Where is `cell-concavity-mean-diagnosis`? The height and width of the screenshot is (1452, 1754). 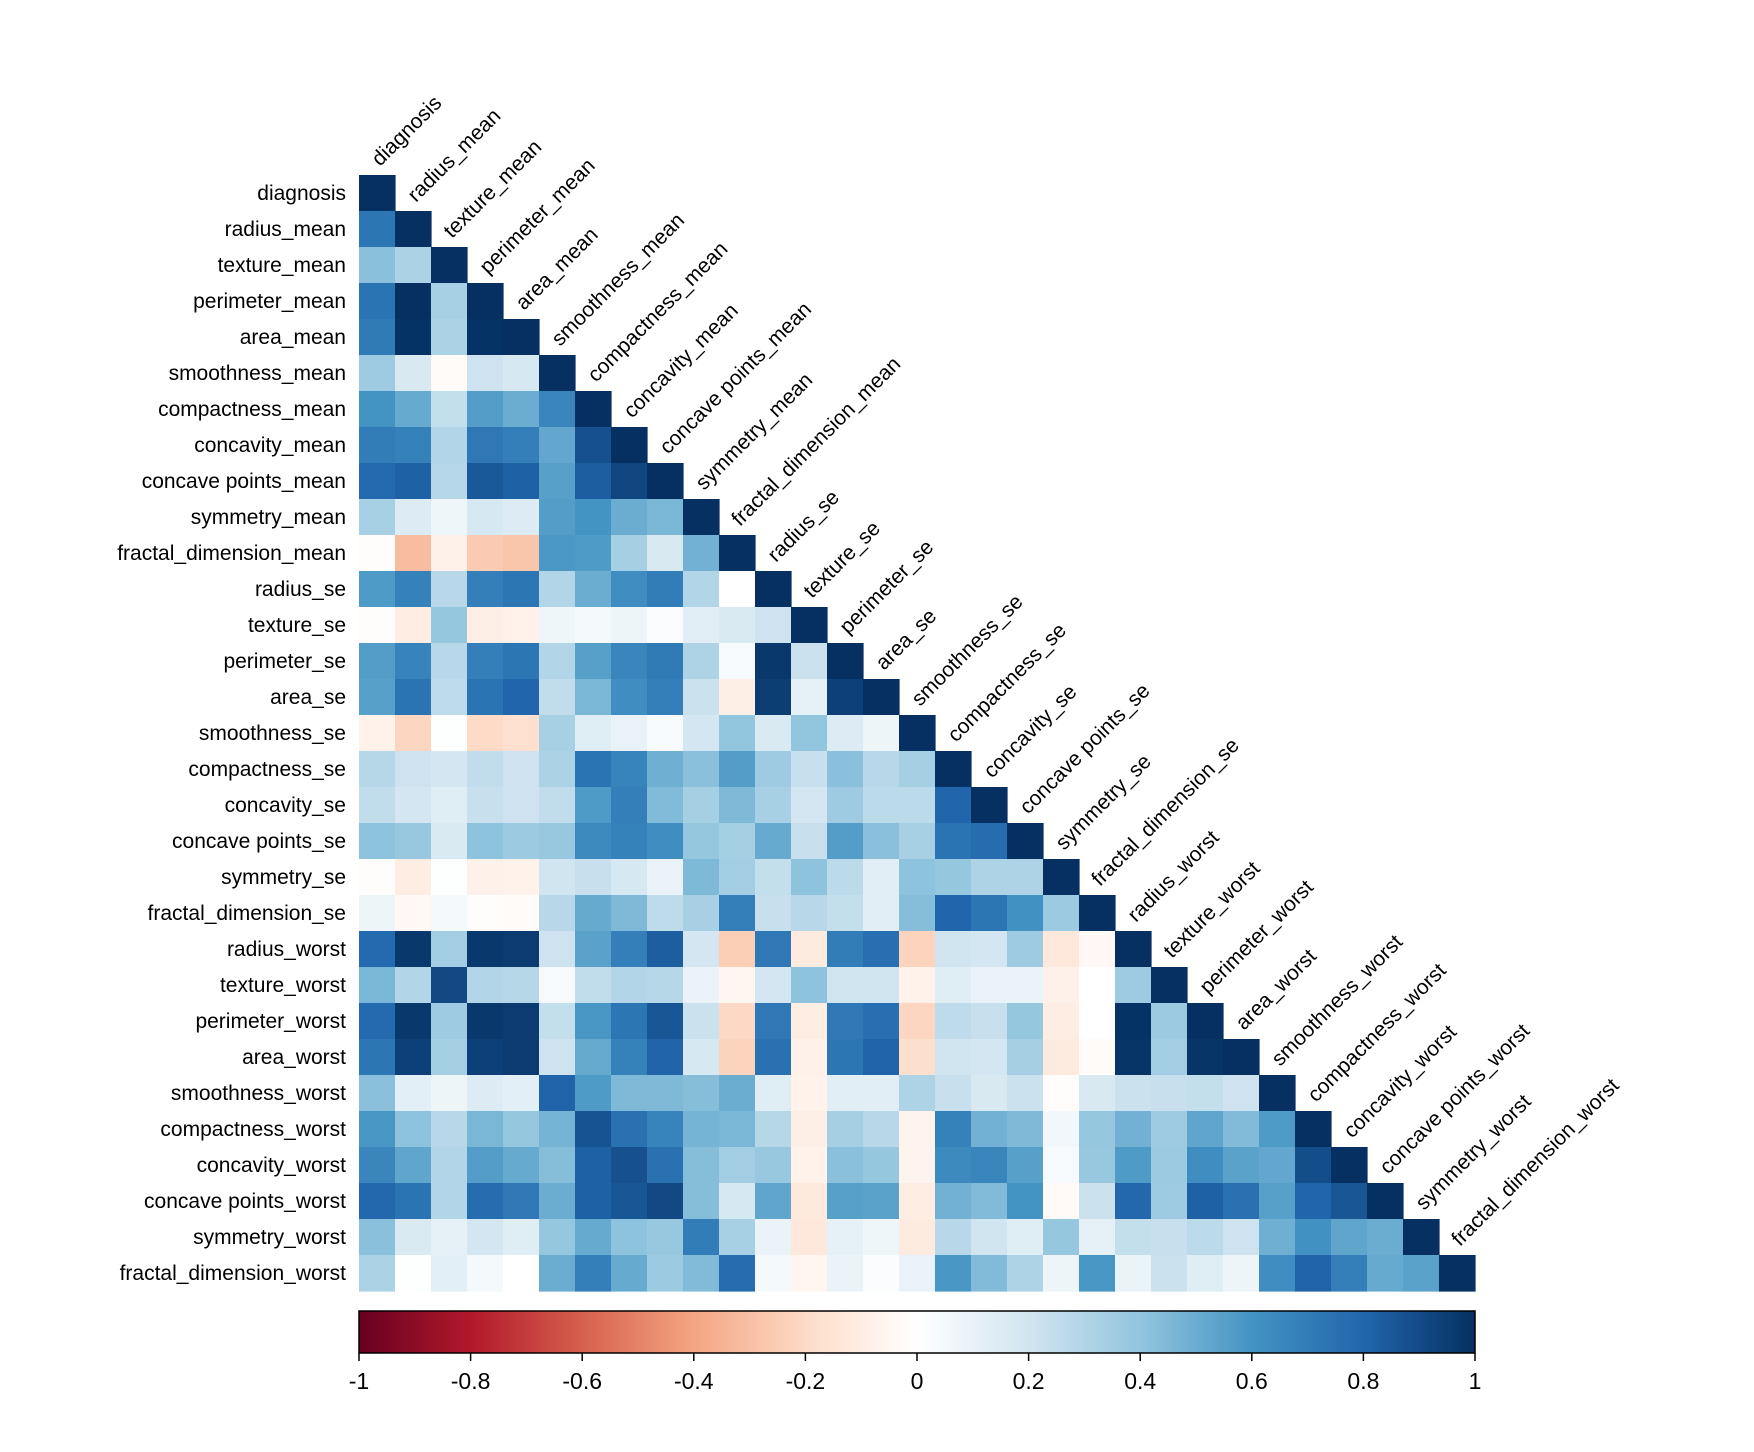 cell-concavity-mean-diagnosis is located at coordinates (377, 445).